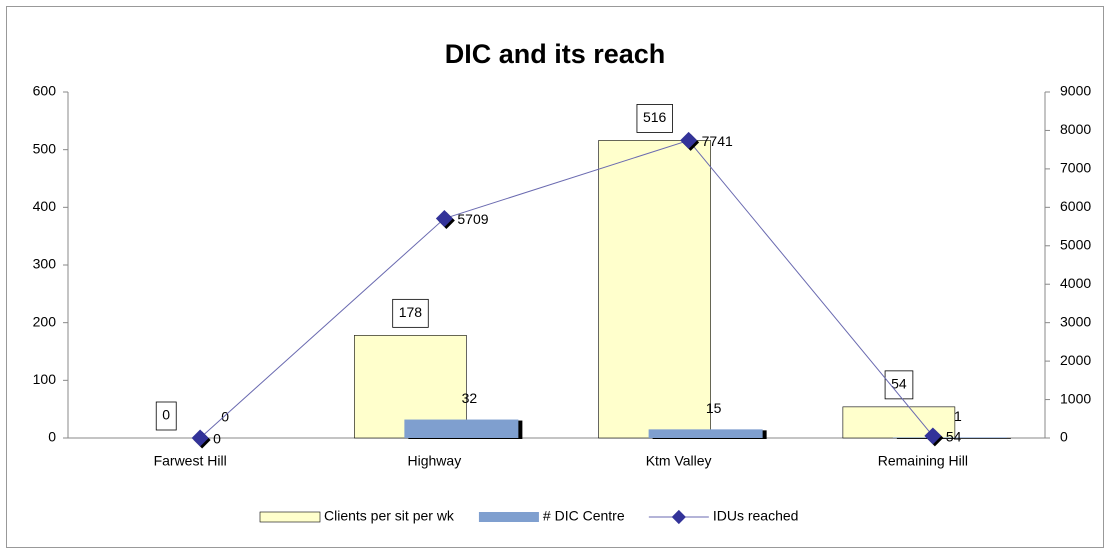  I want to click on data-label: 15, so click(714, 408).